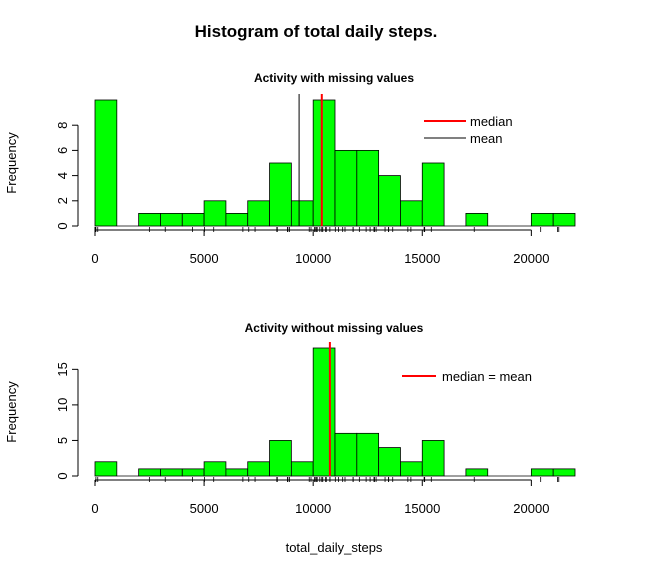 The height and width of the screenshot is (576, 672). What do you see at coordinates (334, 547) in the screenshot?
I see `x-axis-label: total_daily_steps` at bounding box center [334, 547].